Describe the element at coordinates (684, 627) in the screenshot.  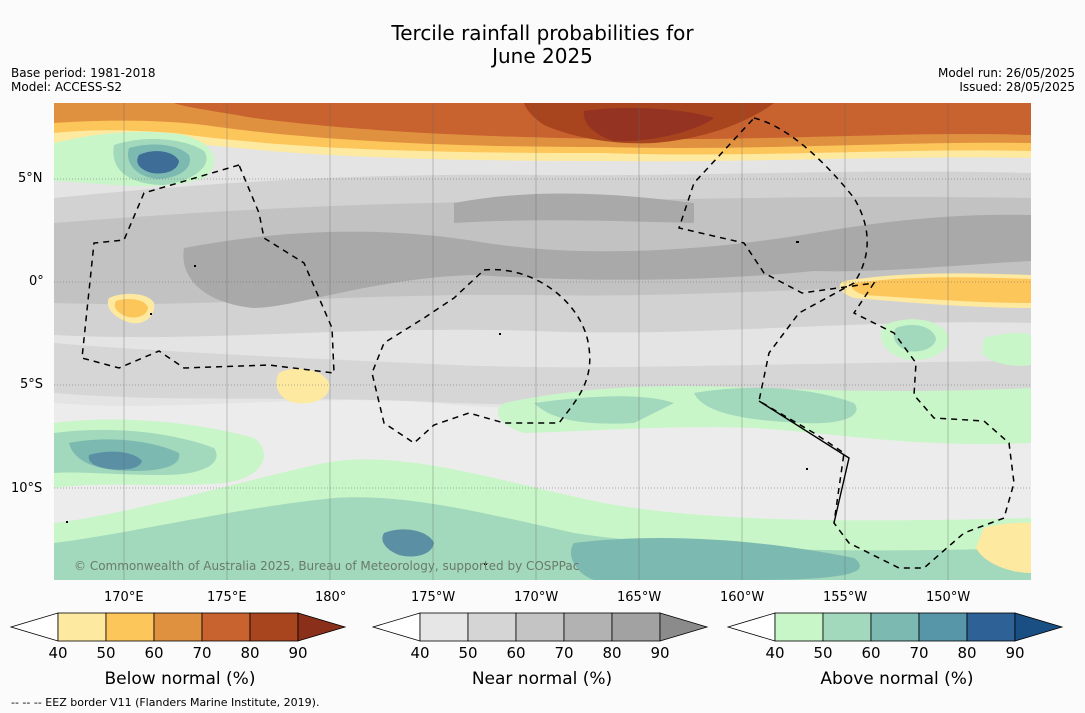
I see `near-colorbar-extend-high` at that location.